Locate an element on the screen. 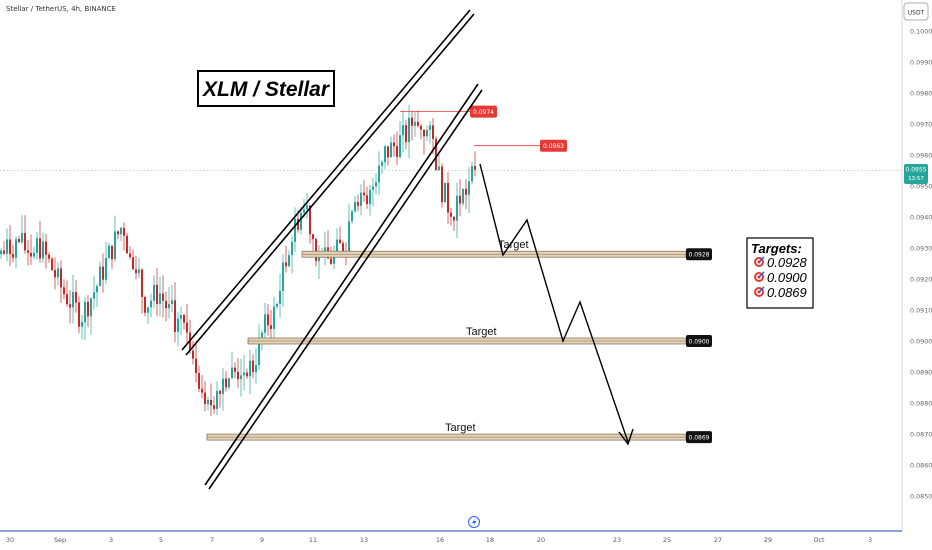  title-frame is located at coordinates (266, 88).